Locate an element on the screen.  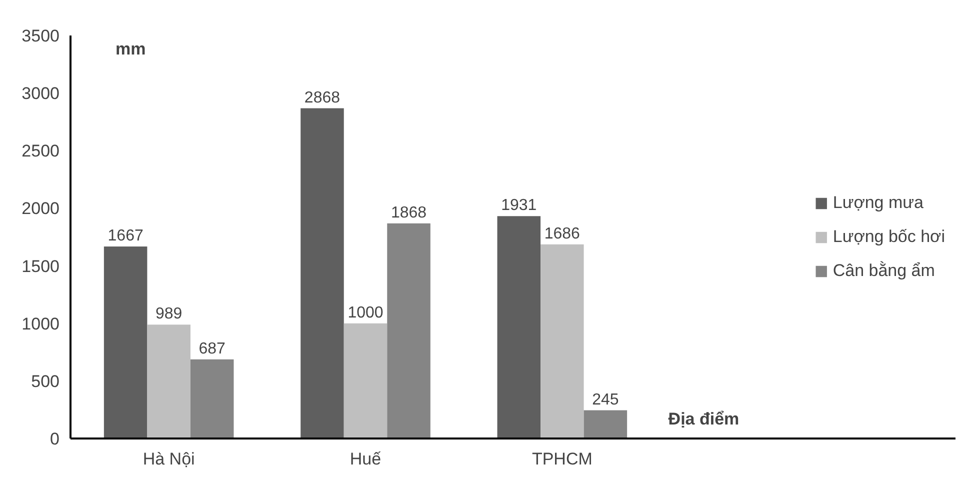
data-label: 1686 is located at coordinates (562, 233).